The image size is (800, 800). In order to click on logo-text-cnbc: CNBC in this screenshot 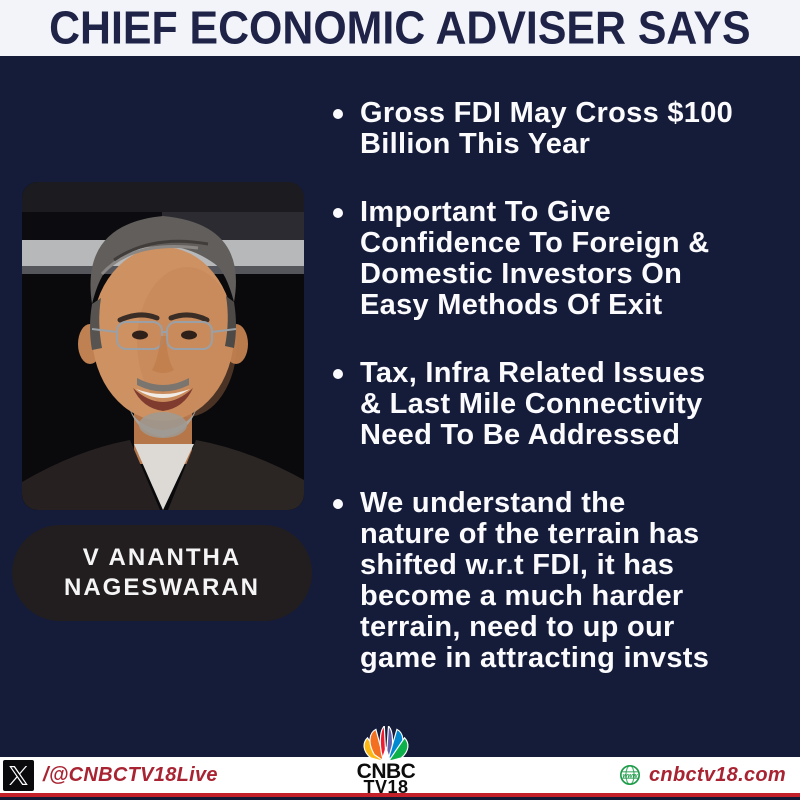, I will do `click(386, 771)`.